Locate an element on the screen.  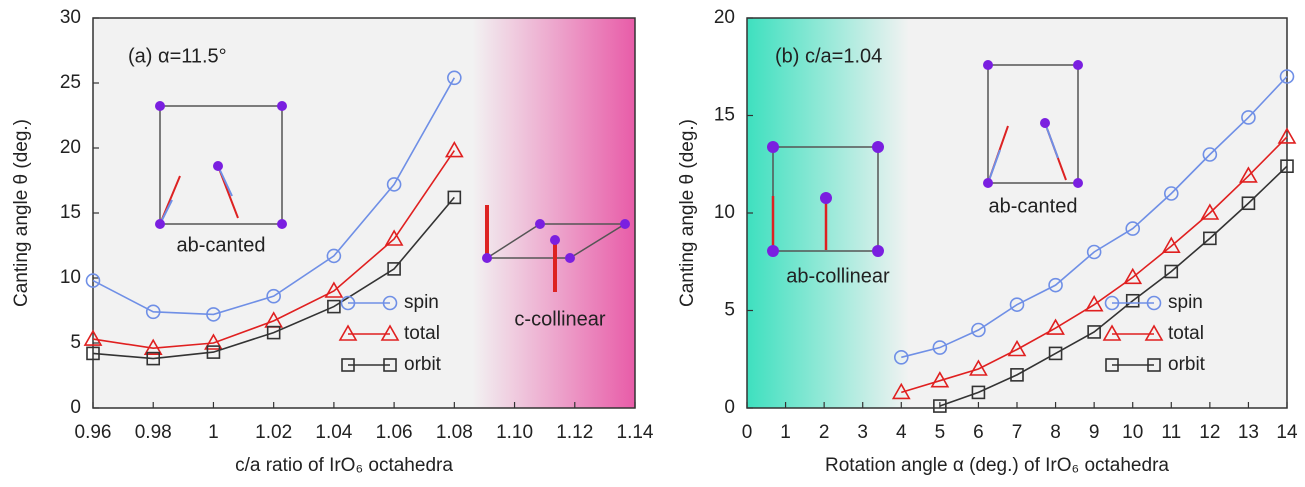
inset-right is located at coordinates (925, 158).